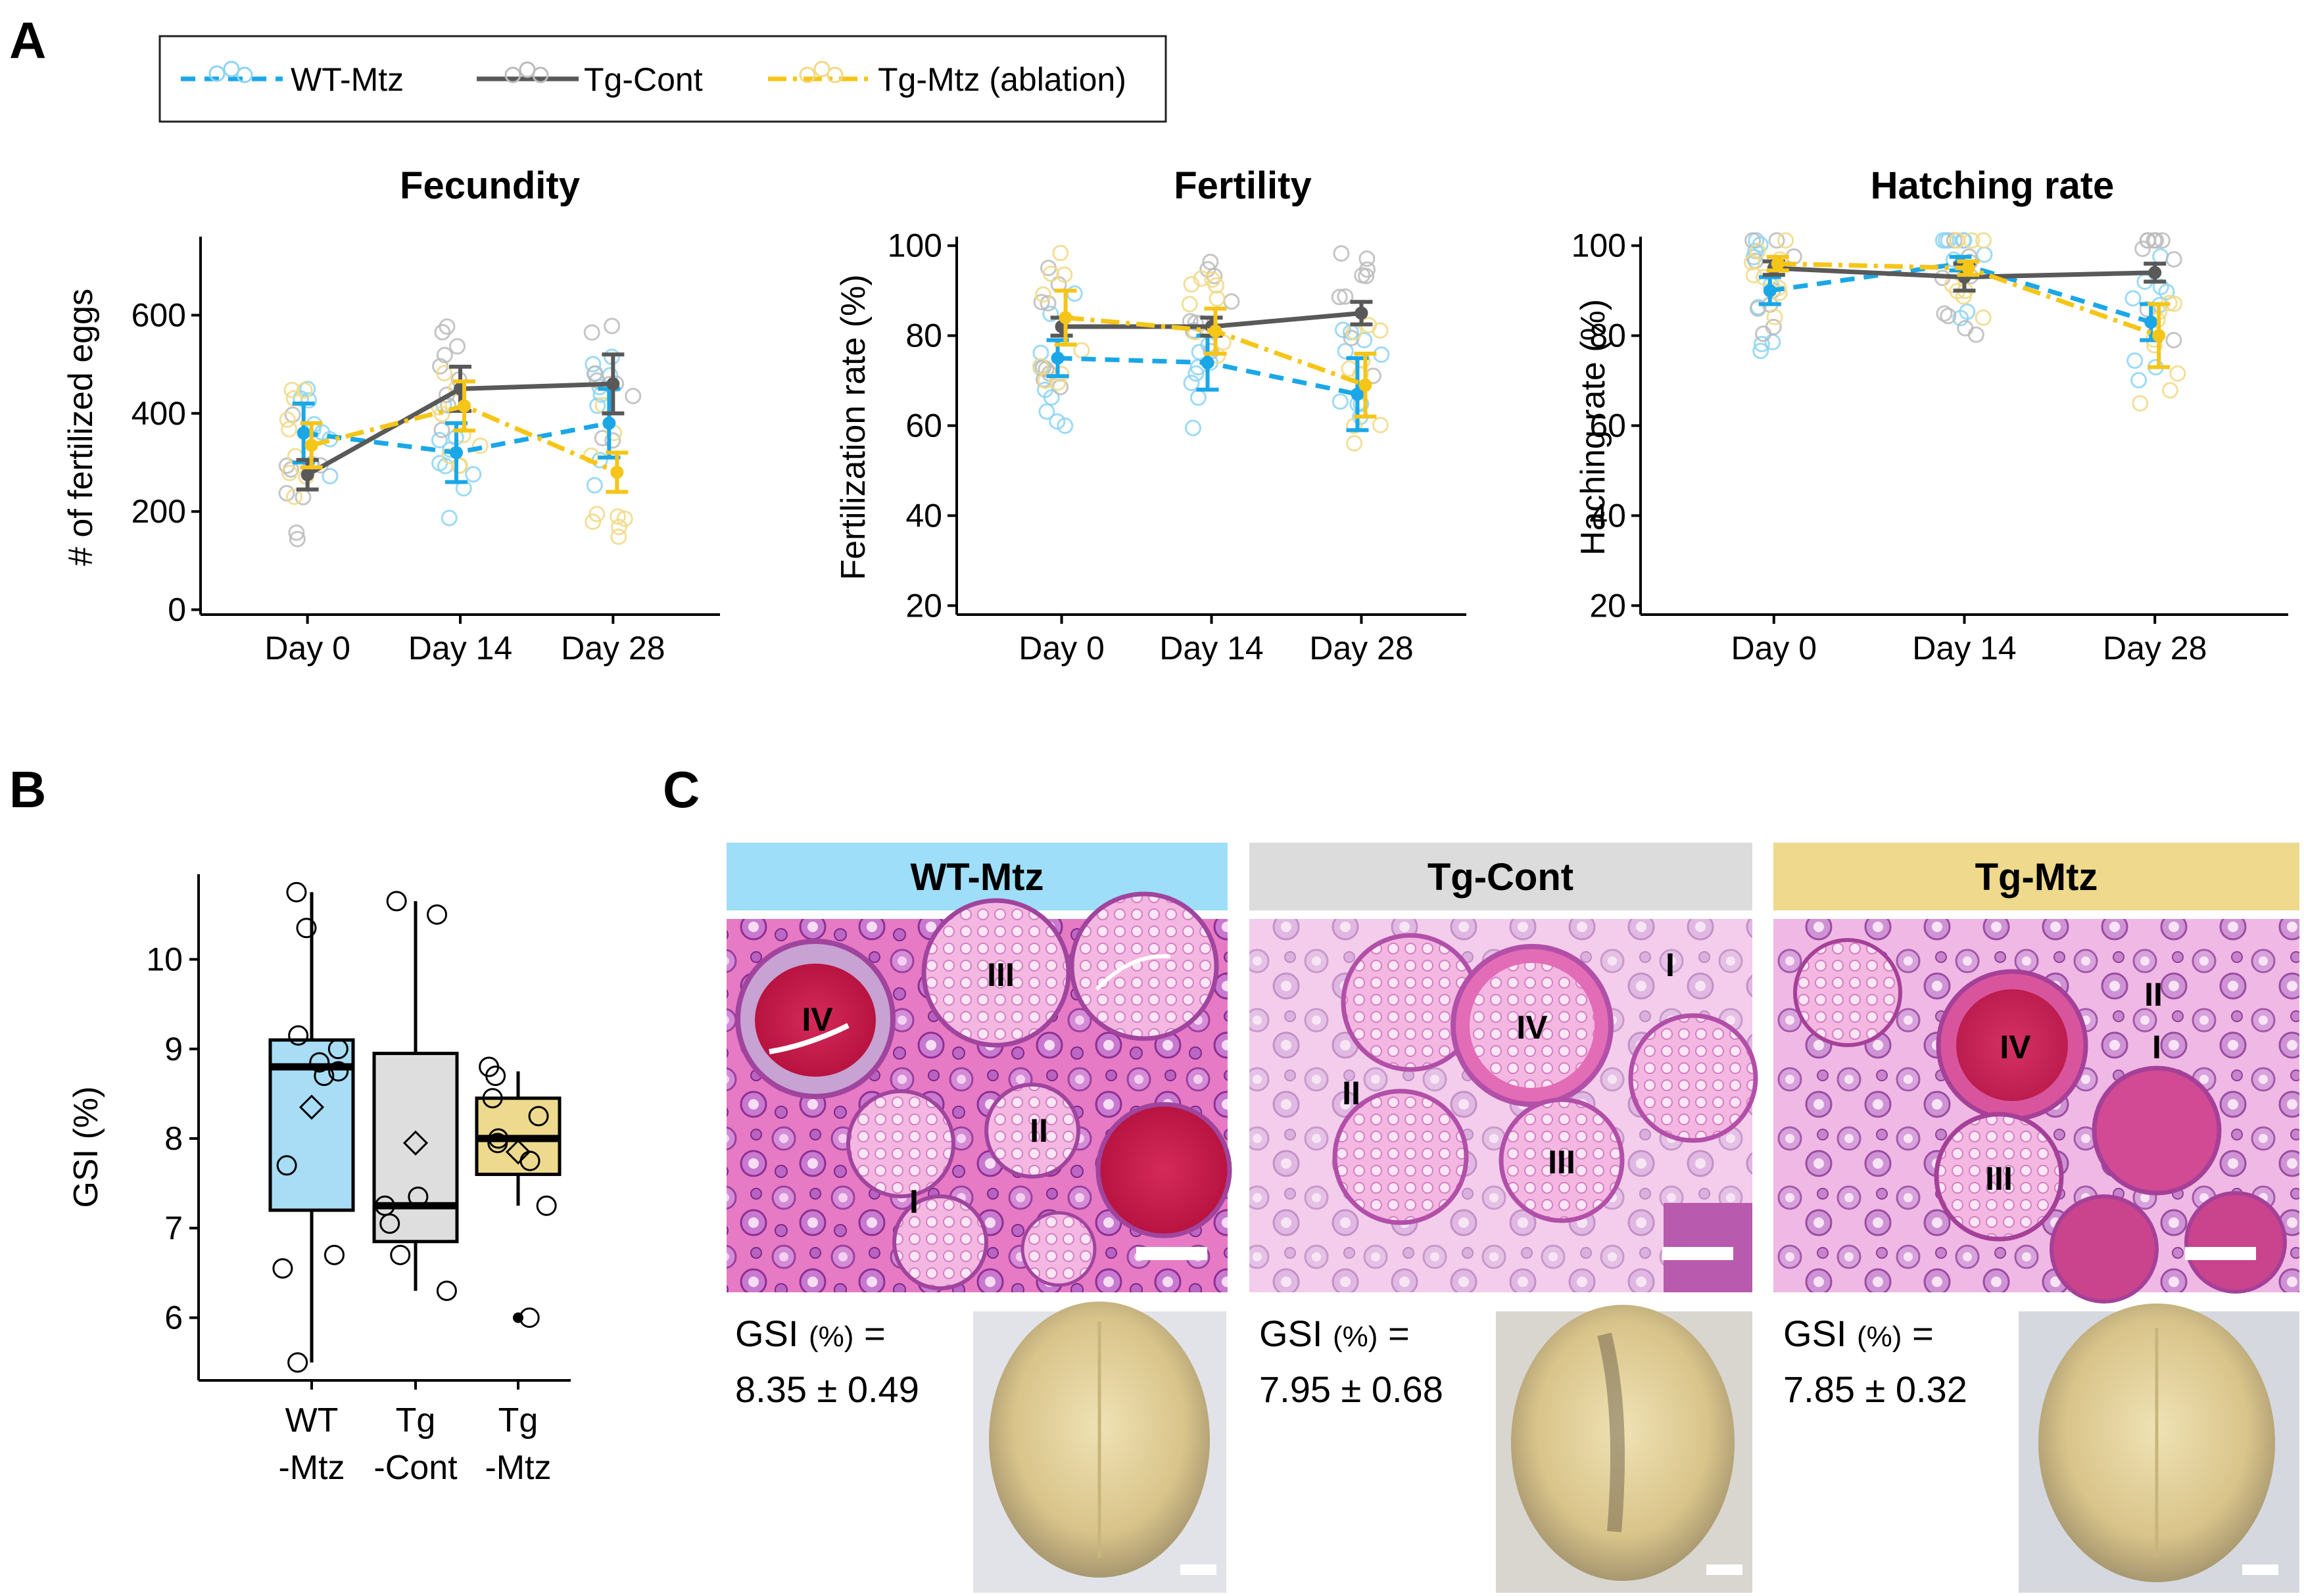 The width and height of the screenshot is (2304, 1596). What do you see at coordinates (831, 1337) in the screenshot?
I see `gsi-unit: (%)` at bounding box center [831, 1337].